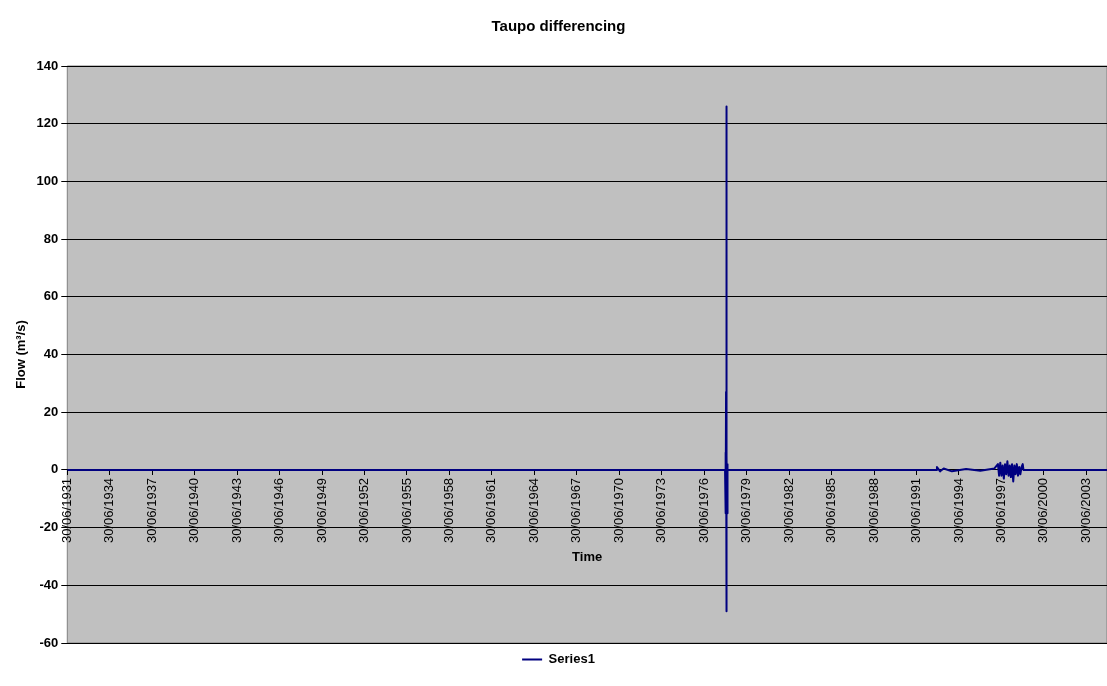 The height and width of the screenshot is (686, 1107). Describe the element at coordinates (576, 510) in the screenshot. I see `x-tick-label: 30/06/1967` at that location.